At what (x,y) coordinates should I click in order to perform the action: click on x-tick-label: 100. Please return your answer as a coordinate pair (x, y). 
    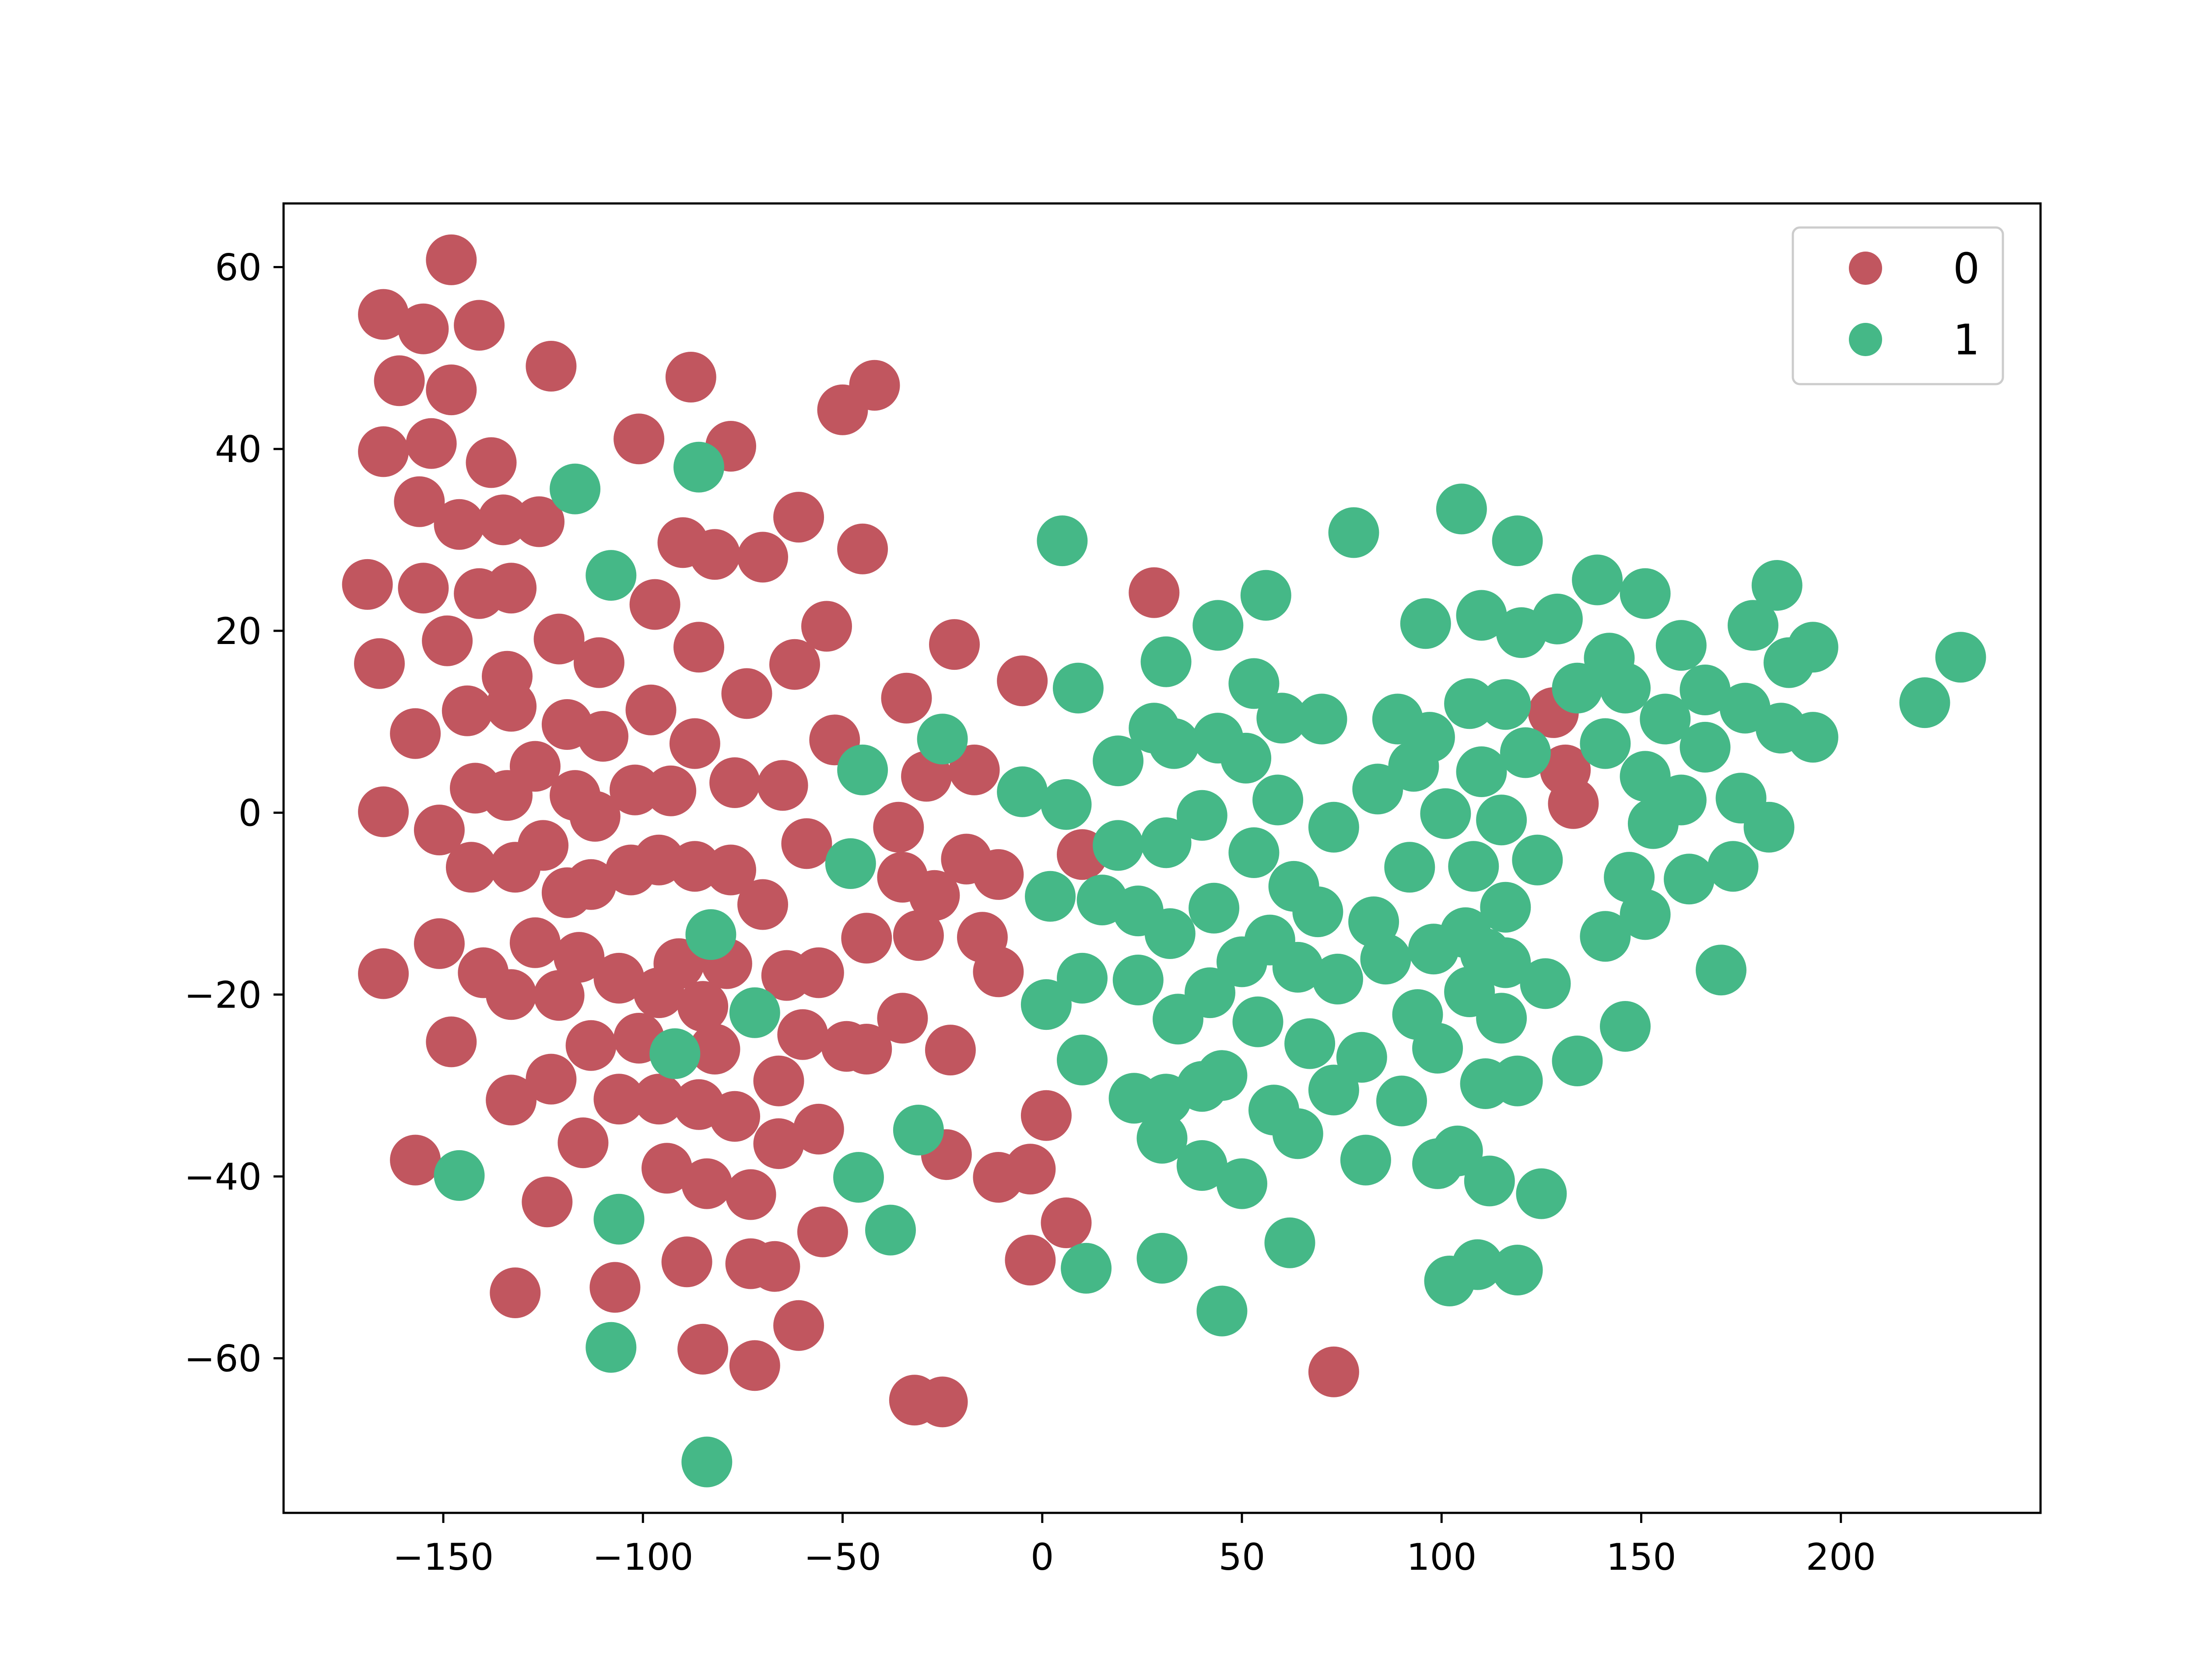
    Looking at the image, I should click on (1441, 1557).